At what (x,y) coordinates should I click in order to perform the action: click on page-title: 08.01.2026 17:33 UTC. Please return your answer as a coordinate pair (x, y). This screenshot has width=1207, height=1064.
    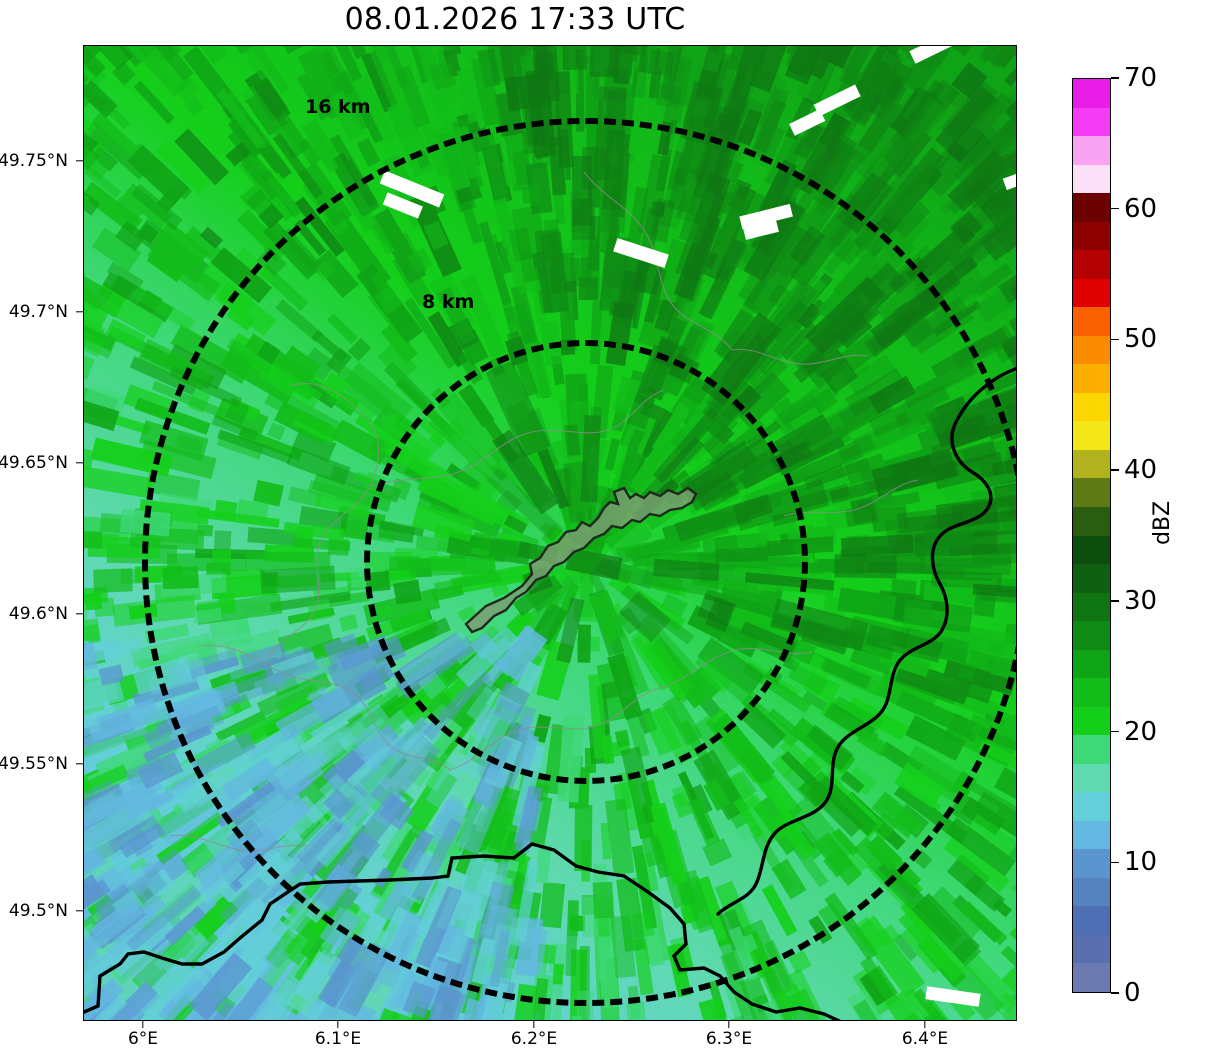
    Looking at the image, I should click on (515, 19).